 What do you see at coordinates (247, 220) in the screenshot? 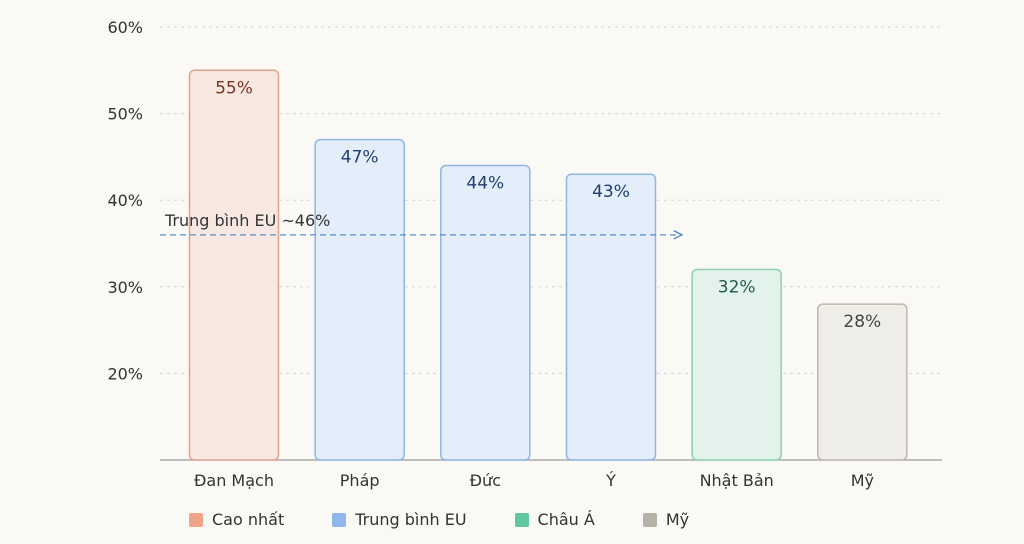
I see `reference-line-label: Trung bình EU ~46%` at bounding box center [247, 220].